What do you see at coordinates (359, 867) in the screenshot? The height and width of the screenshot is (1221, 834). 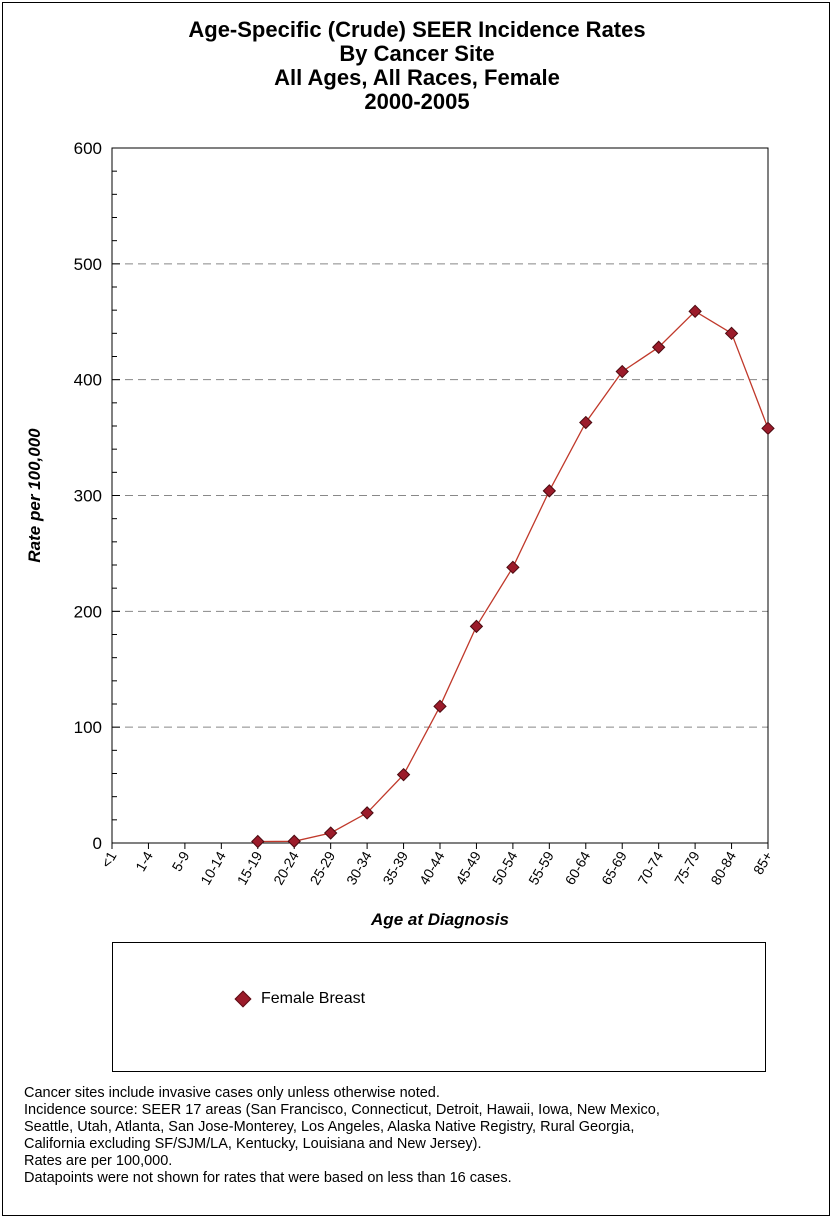 I see `x-tick-label: 30-34` at bounding box center [359, 867].